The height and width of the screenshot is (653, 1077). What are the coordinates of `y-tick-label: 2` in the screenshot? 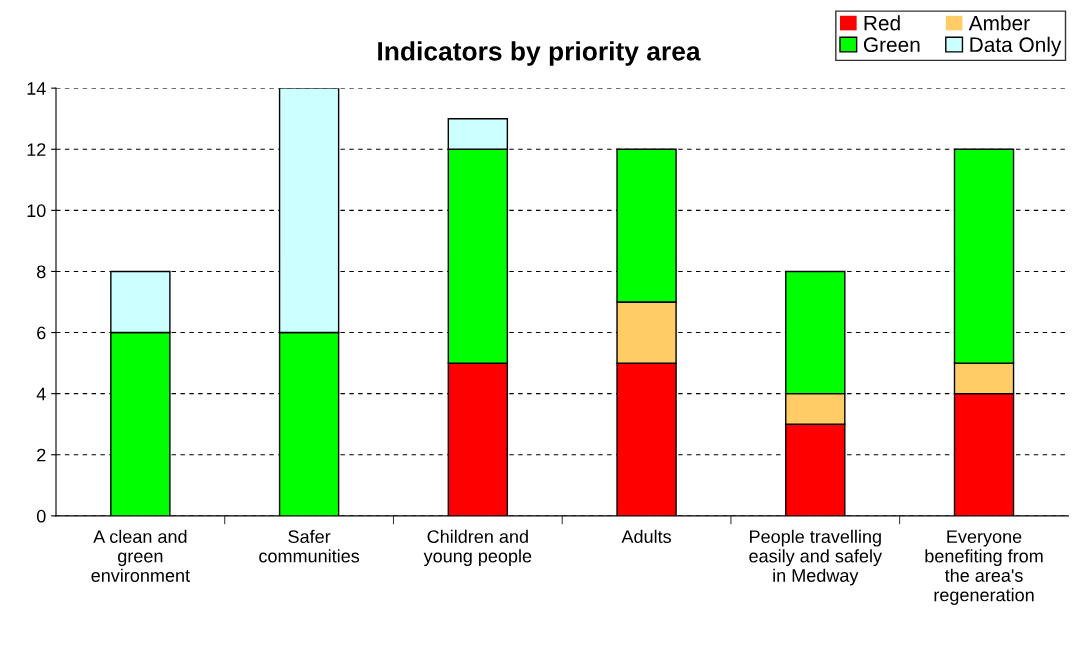 It's located at (41, 455).